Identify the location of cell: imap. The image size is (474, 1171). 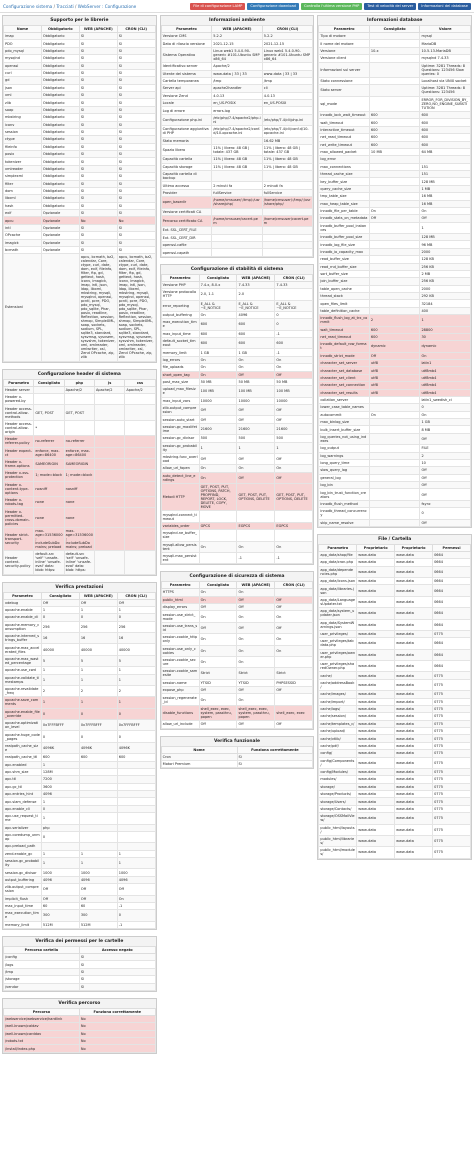
(22, 36).